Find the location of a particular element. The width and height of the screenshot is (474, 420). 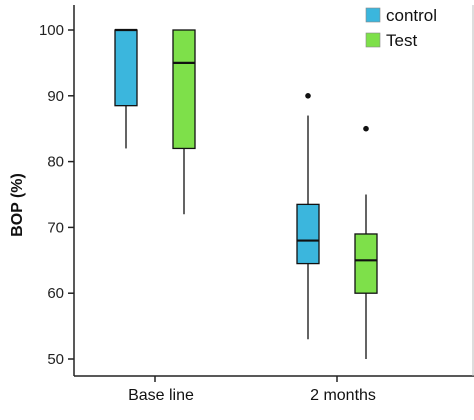

x-ticks: Base line 2 months is located at coordinates (252, 390).